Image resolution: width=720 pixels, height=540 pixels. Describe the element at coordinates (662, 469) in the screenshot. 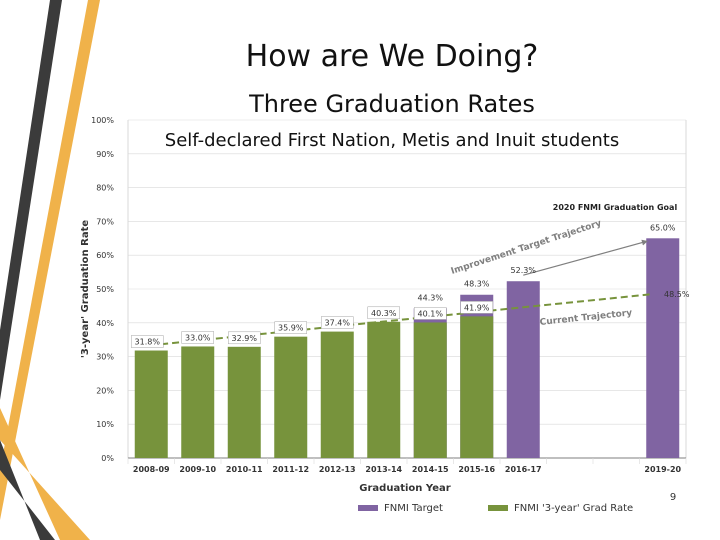

I see `category-label: 2019-20` at that location.